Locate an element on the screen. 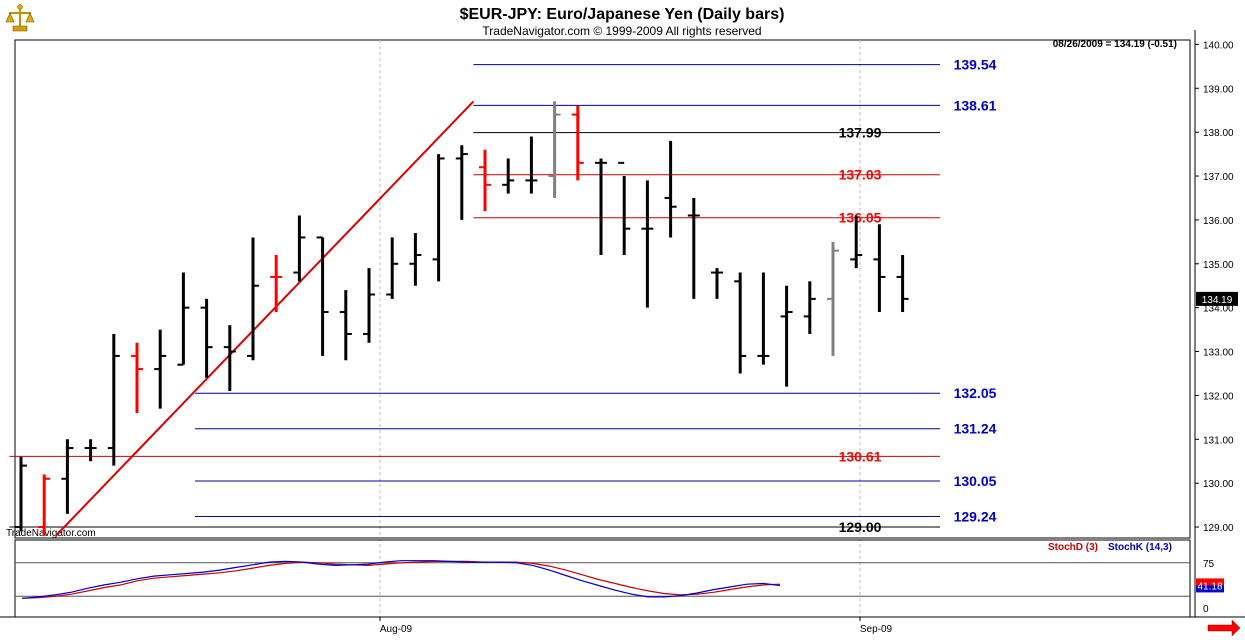 The width and height of the screenshot is (1245, 640). level-label: 138.61 is located at coordinates (975, 105).